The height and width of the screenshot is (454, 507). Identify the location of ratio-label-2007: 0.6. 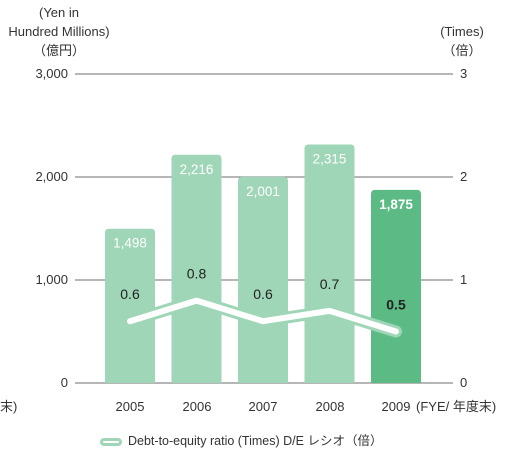
(263, 294).